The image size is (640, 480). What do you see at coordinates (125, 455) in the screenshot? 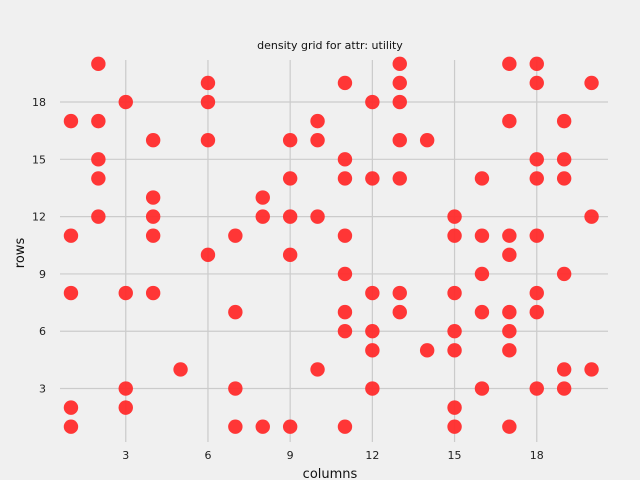
I see `x-tick-label: 3` at bounding box center [125, 455].